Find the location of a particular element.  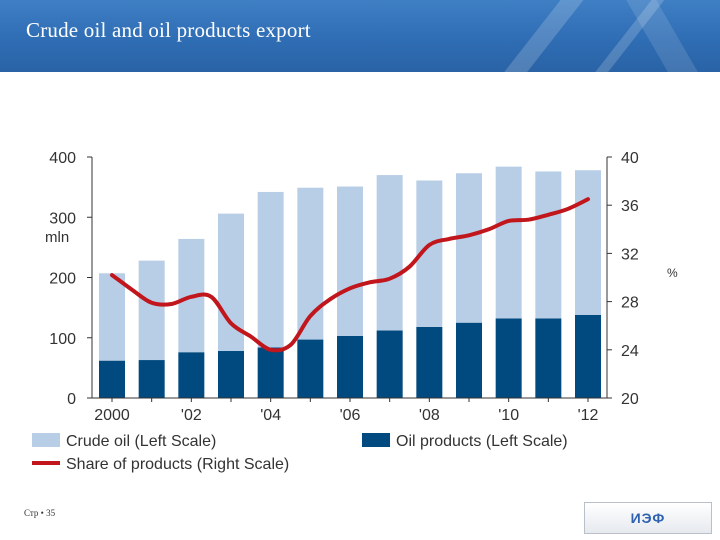

bar-oil-products-2001 is located at coordinates (151, 379).